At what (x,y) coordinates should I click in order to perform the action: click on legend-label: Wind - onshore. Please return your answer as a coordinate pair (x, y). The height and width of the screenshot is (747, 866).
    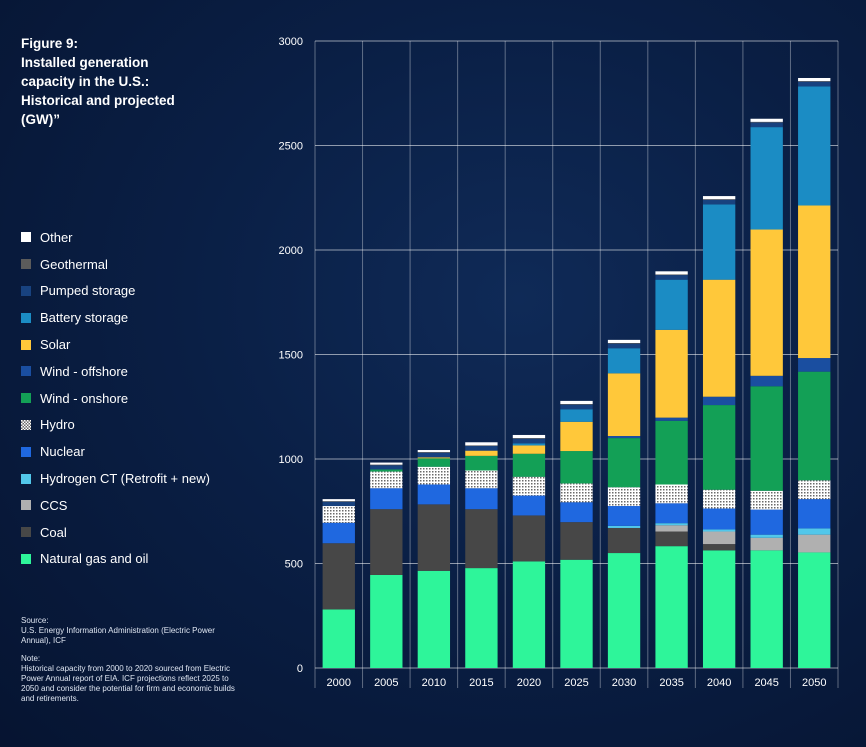
    Looking at the image, I should click on (84, 398).